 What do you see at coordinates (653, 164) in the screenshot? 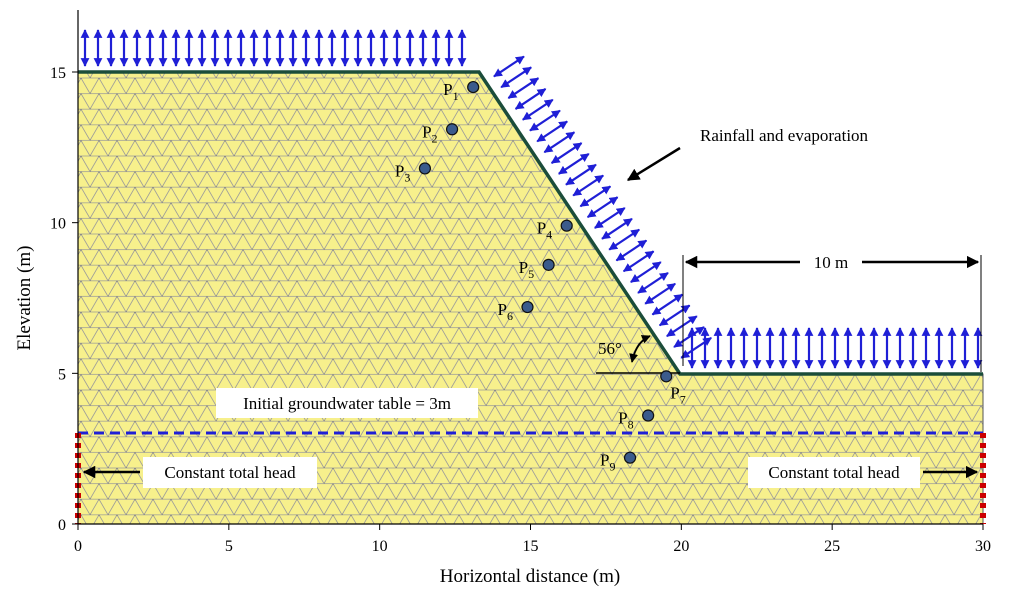
I see `arrow` at bounding box center [653, 164].